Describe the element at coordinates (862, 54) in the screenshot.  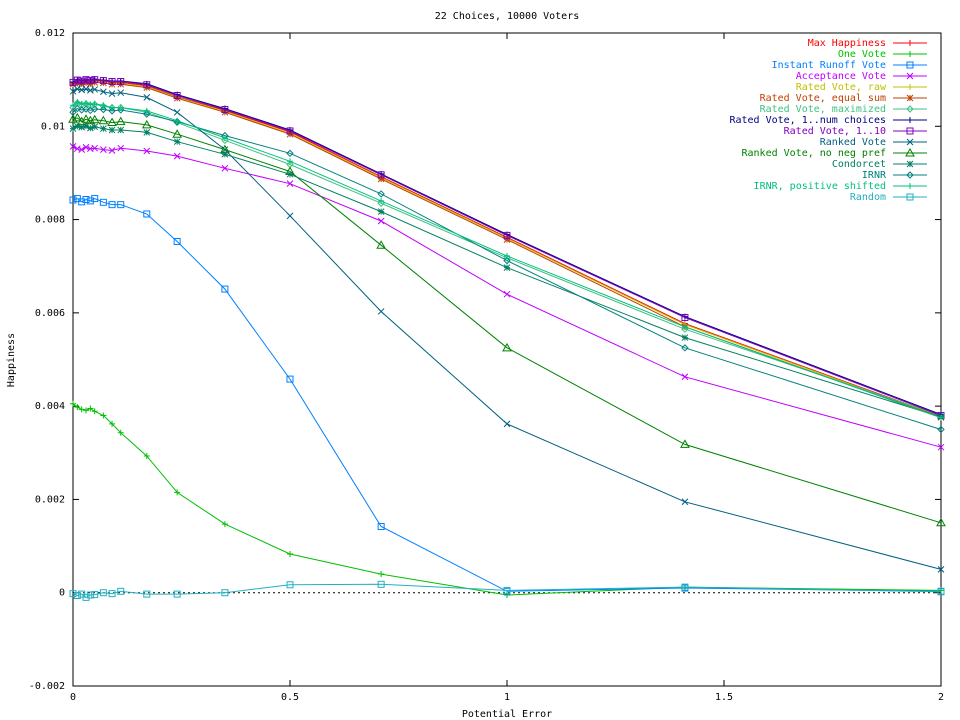
I see `legend-label: One Vote` at that location.